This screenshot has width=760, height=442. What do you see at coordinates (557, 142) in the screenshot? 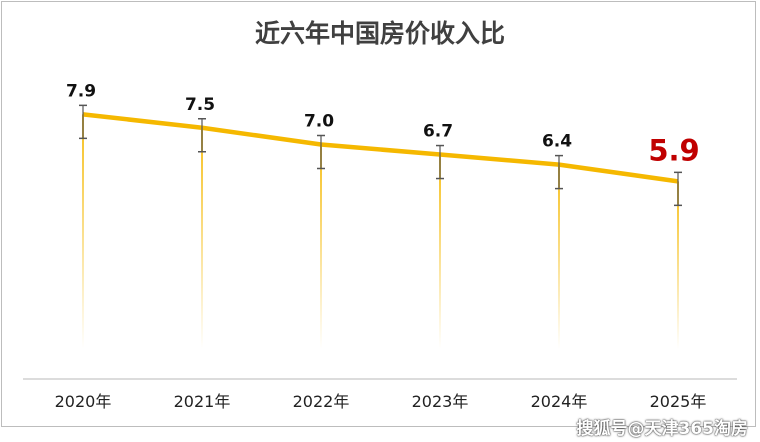
I see `data-label: 6.4` at bounding box center [557, 142].